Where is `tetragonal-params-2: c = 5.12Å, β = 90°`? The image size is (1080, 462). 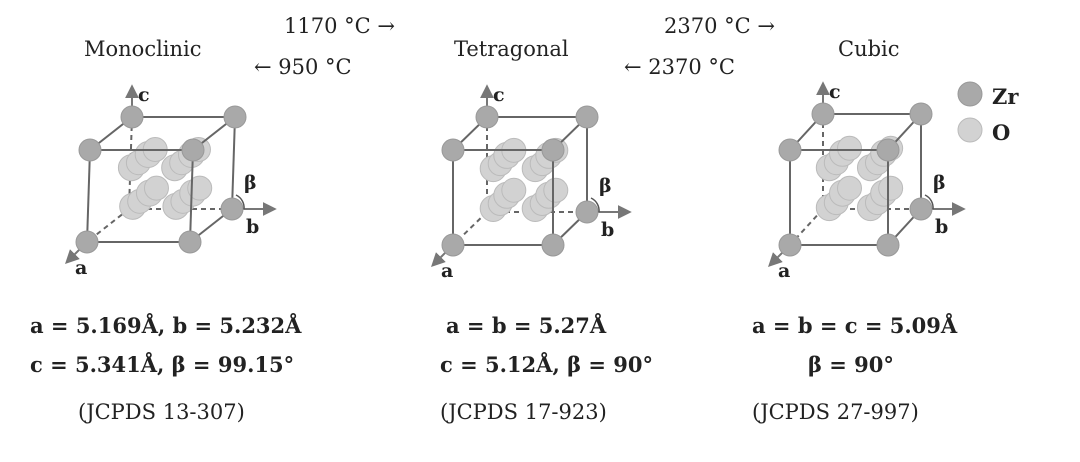
tetragonal-params-2: c = 5.12Å, β = 90° is located at coordinates (546, 364).